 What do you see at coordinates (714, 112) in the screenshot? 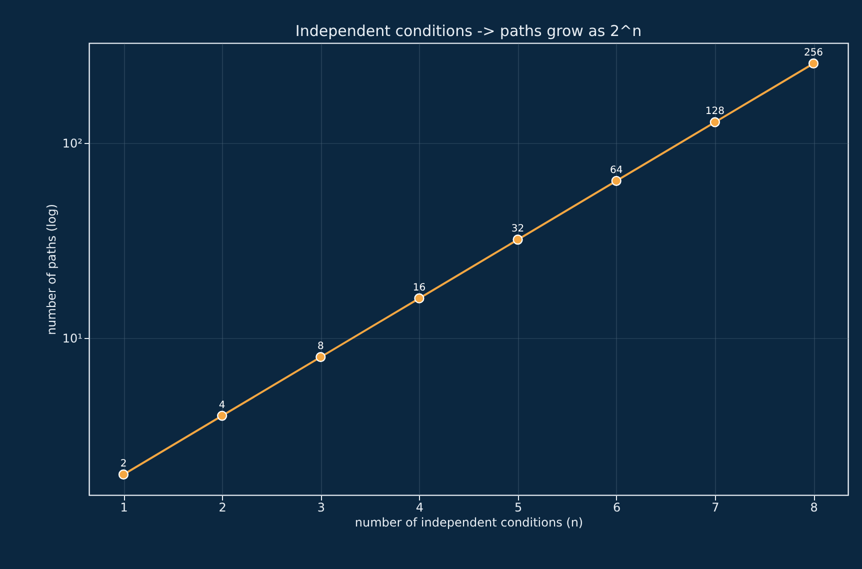
I see `data-label: 128` at bounding box center [714, 112].